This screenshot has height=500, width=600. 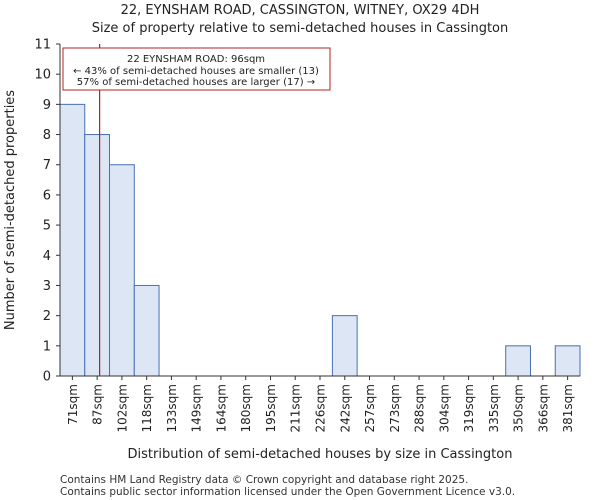 What do you see at coordinates (47, 286) in the screenshot?
I see `y-tick-label: 3` at bounding box center [47, 286].